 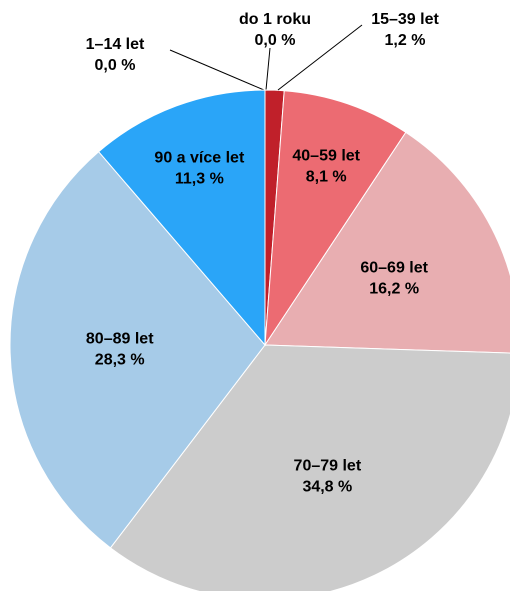 I want to click on slice-label: 15–39 let, so click(x=405, y=19).